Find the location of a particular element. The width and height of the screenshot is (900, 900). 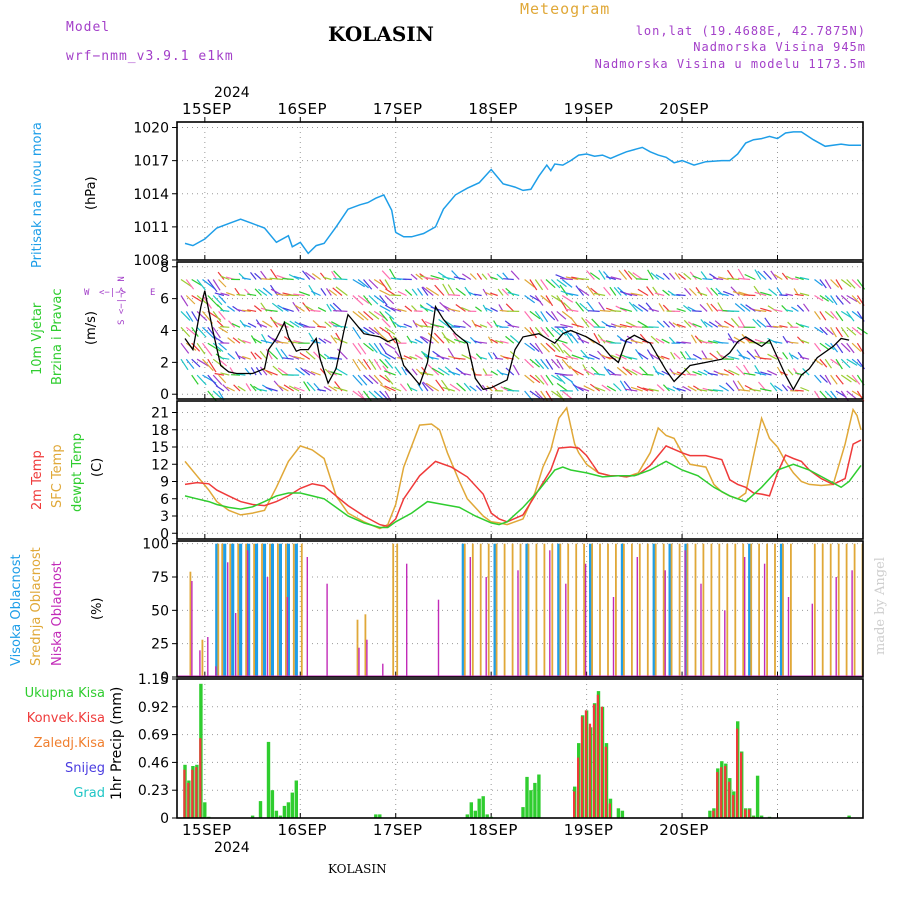

y-tick-label: 2 is located at coordinates (164, 363).